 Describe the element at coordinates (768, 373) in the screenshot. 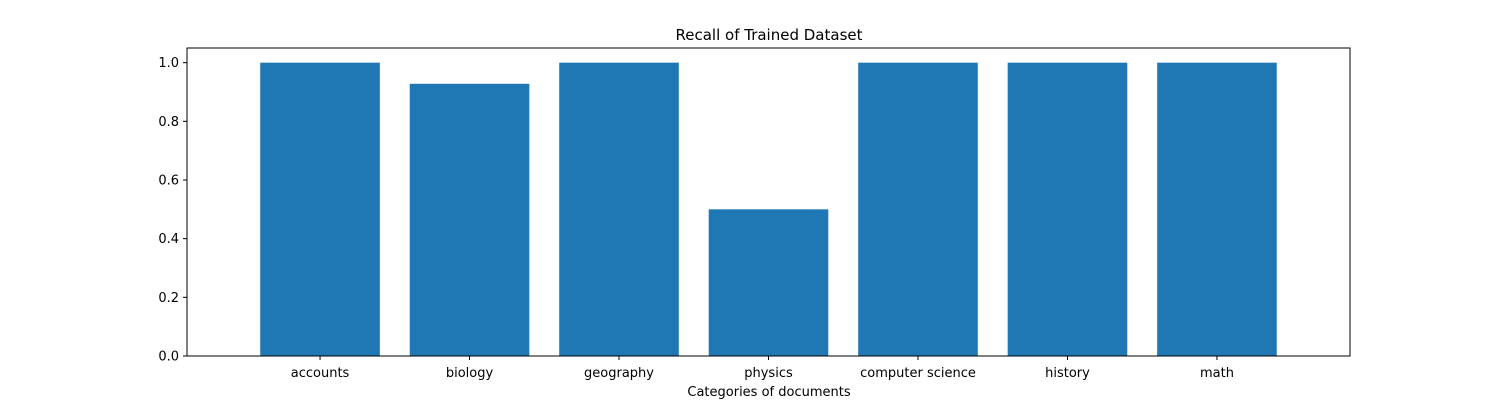

I see `x-tick-label: physics` at that location.